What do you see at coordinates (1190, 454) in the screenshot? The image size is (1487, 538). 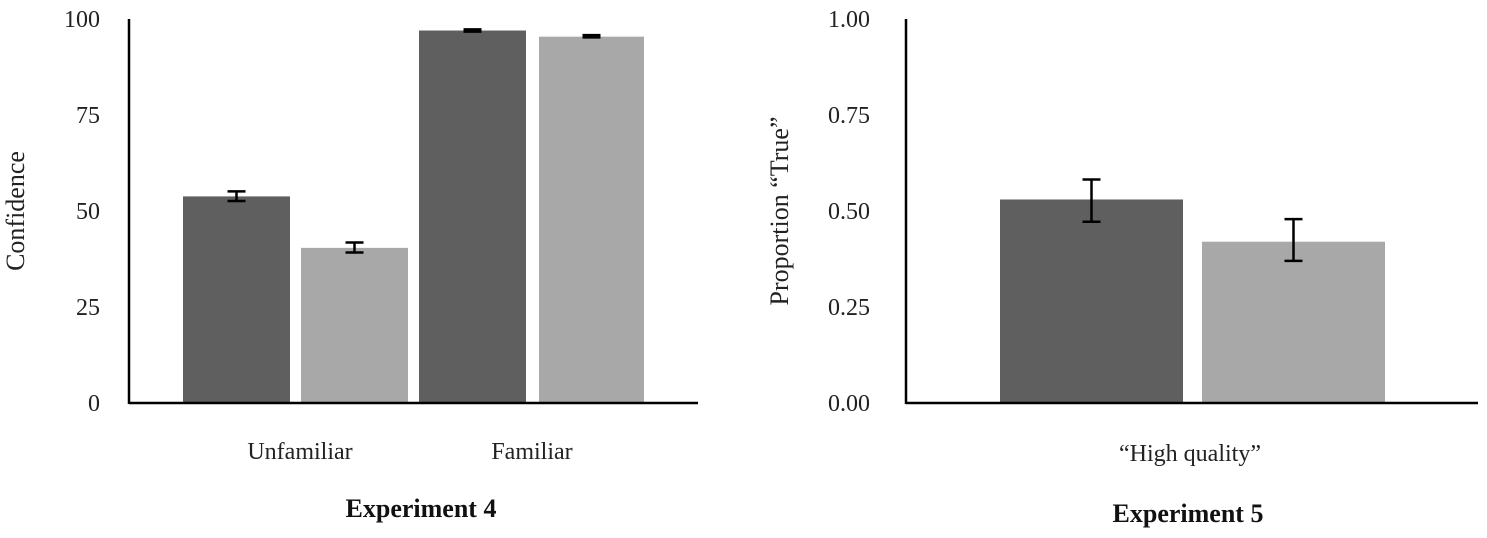 I see `x-tick-label: “High quality”` at bounding box center [1190, 454].